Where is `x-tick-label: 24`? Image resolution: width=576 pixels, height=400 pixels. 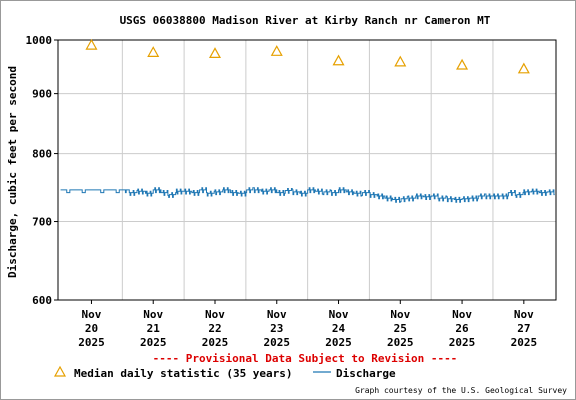 x-tick-label: 24 is located at coordinates (339, 328).